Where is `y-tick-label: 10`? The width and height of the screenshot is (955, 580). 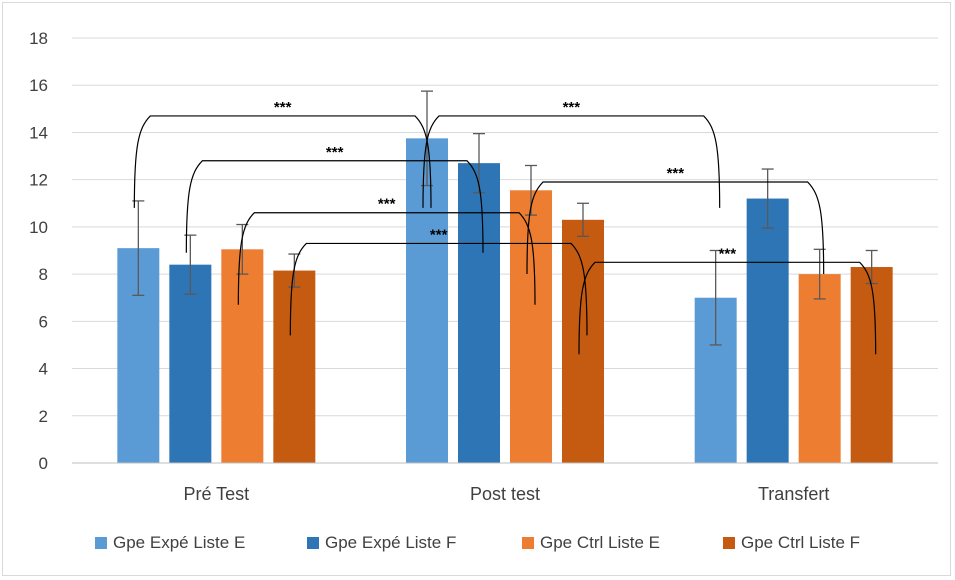 y-tick-label: 10 is located at coordinates (38, 227).